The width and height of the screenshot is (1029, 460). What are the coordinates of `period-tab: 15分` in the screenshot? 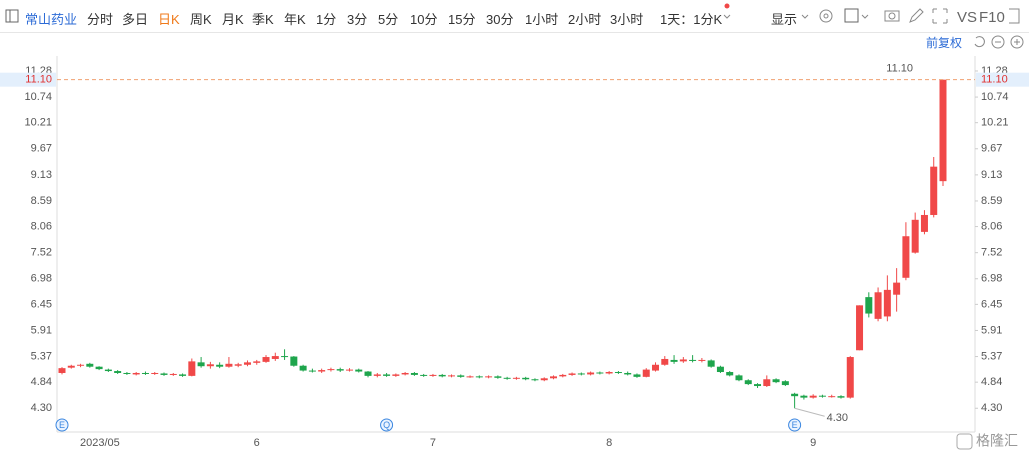 It's located at (462, 19).